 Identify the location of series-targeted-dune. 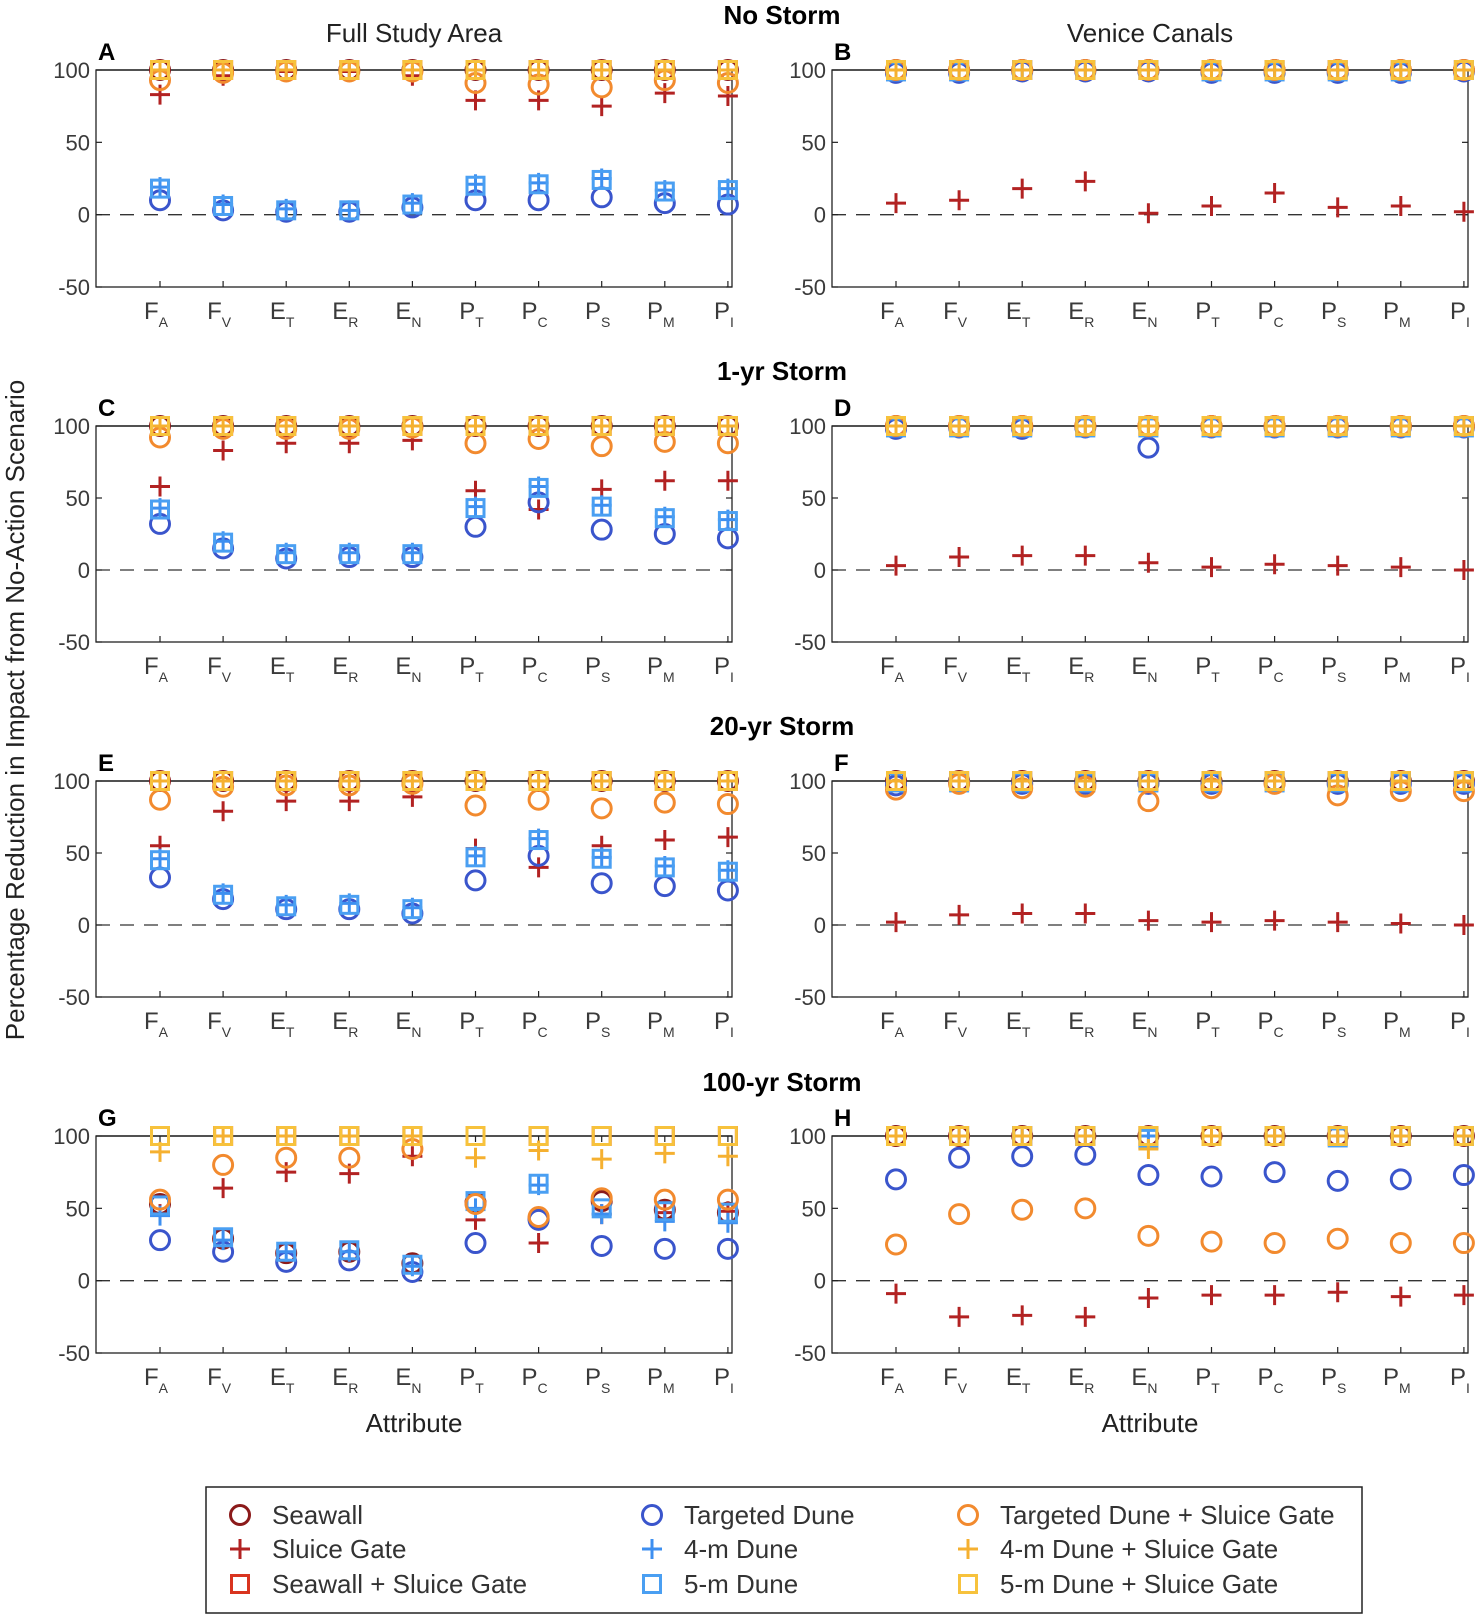
(1180, 1167).